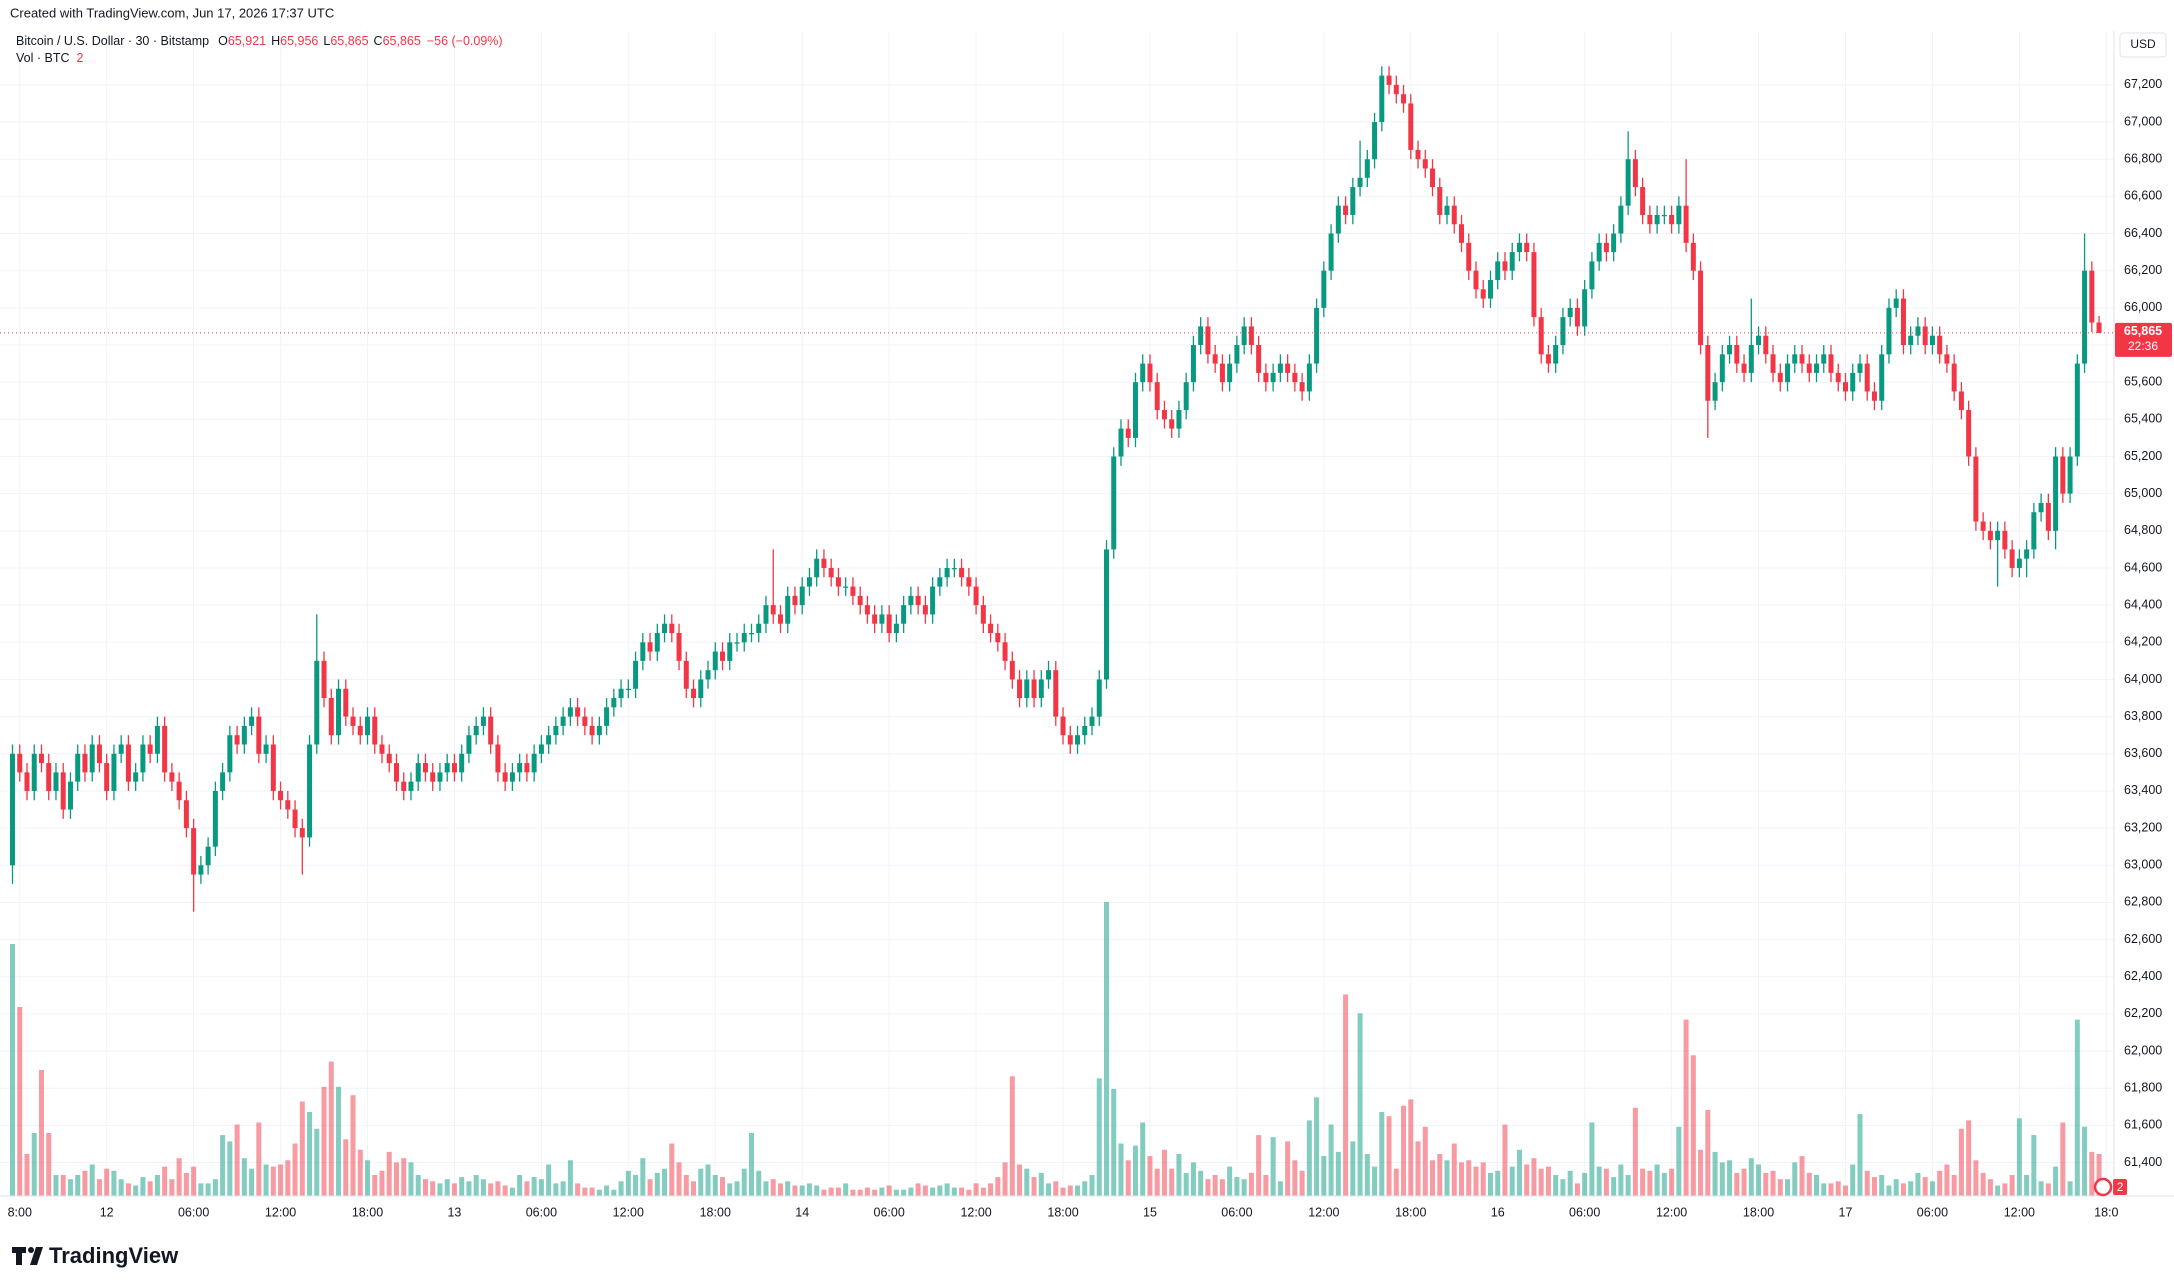 This screenshot has height=1283, width=2174. What do you see at coordinates (2143, 790) in the screenshot?
I see `y-tick-label: 63,400` at bounding box center [2143, 790].